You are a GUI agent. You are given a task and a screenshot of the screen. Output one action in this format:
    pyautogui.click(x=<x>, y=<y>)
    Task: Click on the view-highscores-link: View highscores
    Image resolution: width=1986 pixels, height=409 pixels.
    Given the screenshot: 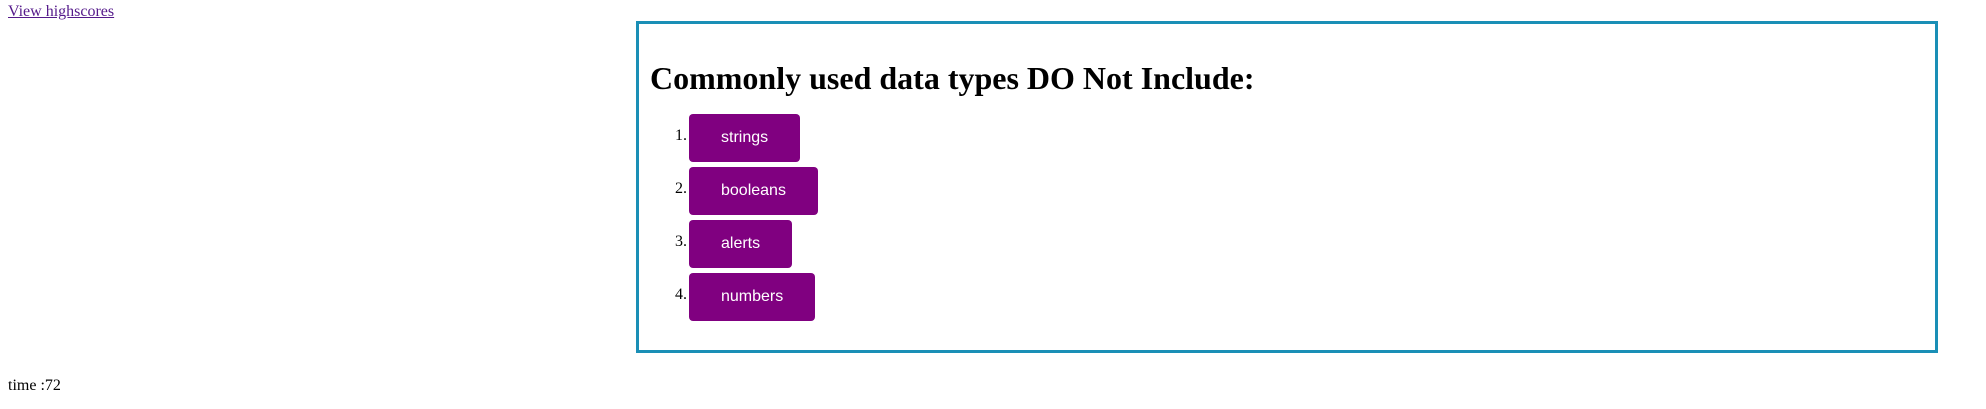 What is the action you would take?
    pyautogui.click(x=61, y=11)
    